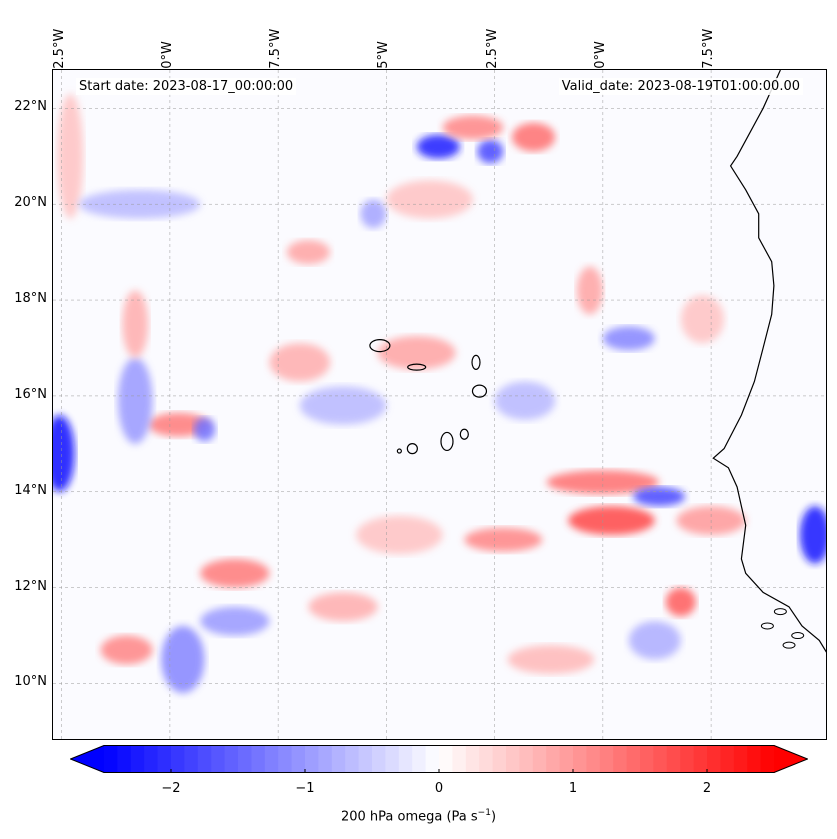 The image size is (837, 839). Describe the element at coordinates (186, 86) in the screenshot. I see `start-date-annotation: Start date: 2023-08-17_00:00:00` at that location.